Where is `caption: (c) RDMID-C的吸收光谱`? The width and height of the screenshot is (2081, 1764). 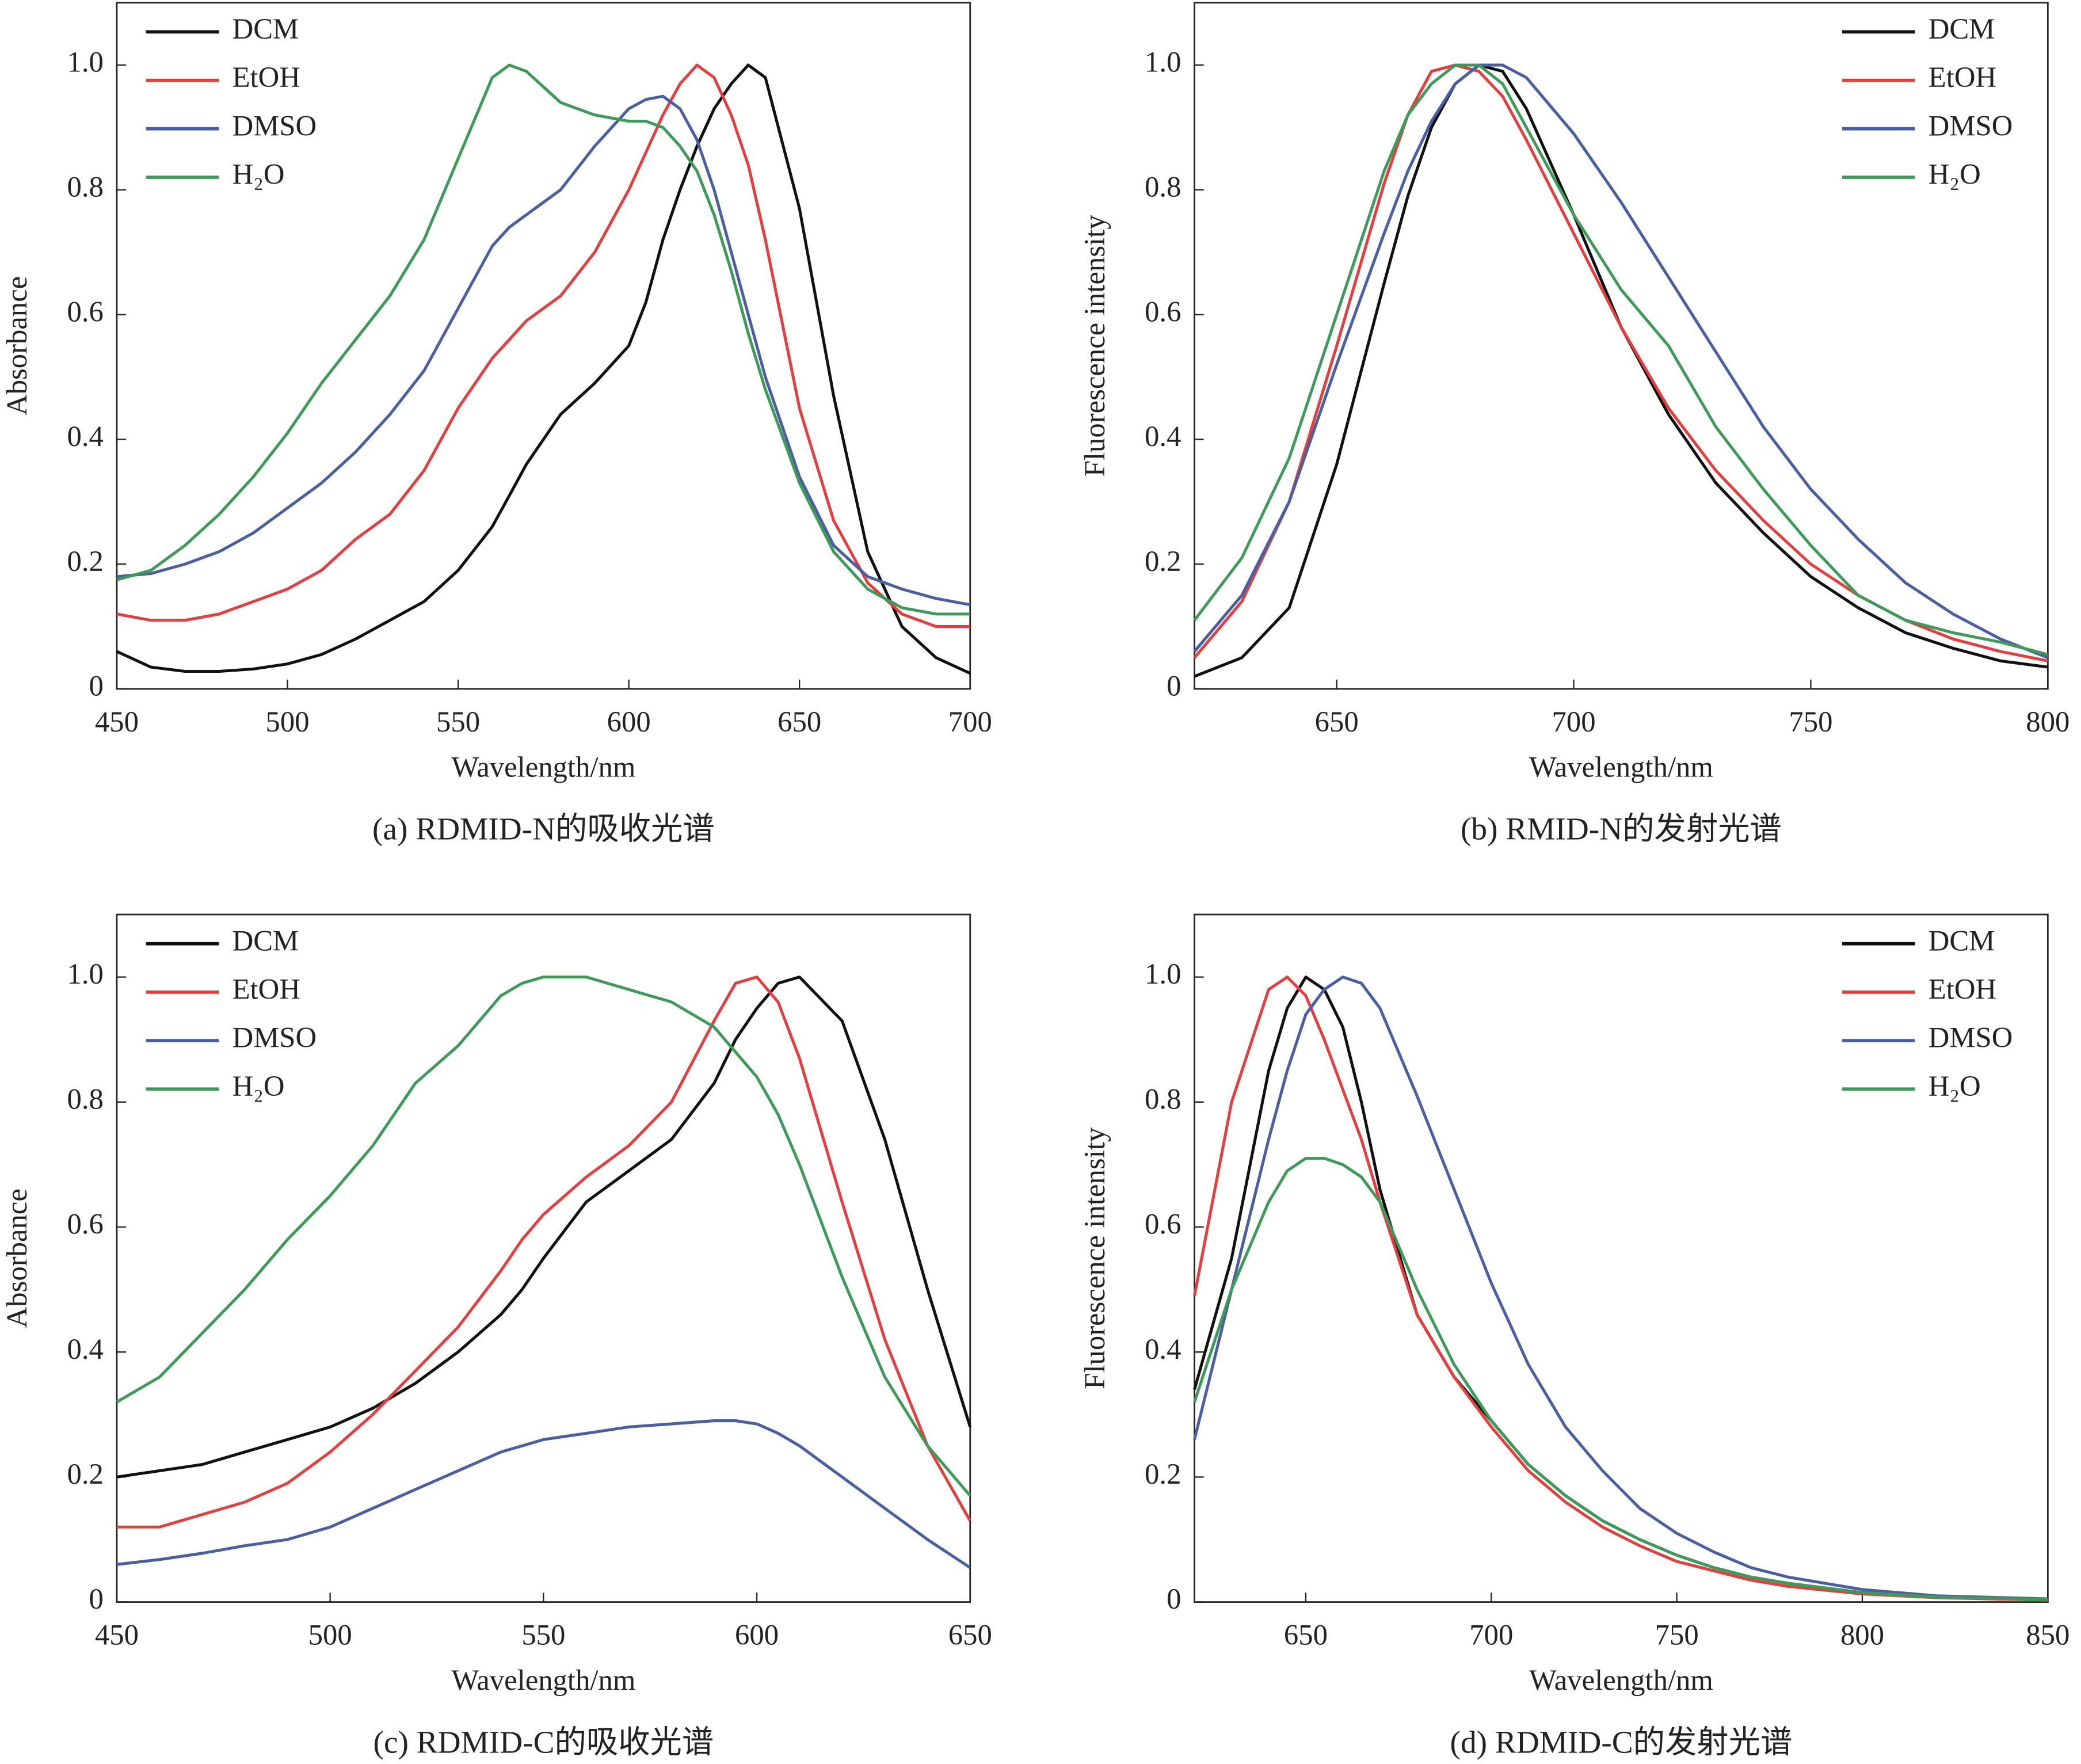
caption: (c) RDMID-C的吸收光谱 is located at coordinates (543, 1741).